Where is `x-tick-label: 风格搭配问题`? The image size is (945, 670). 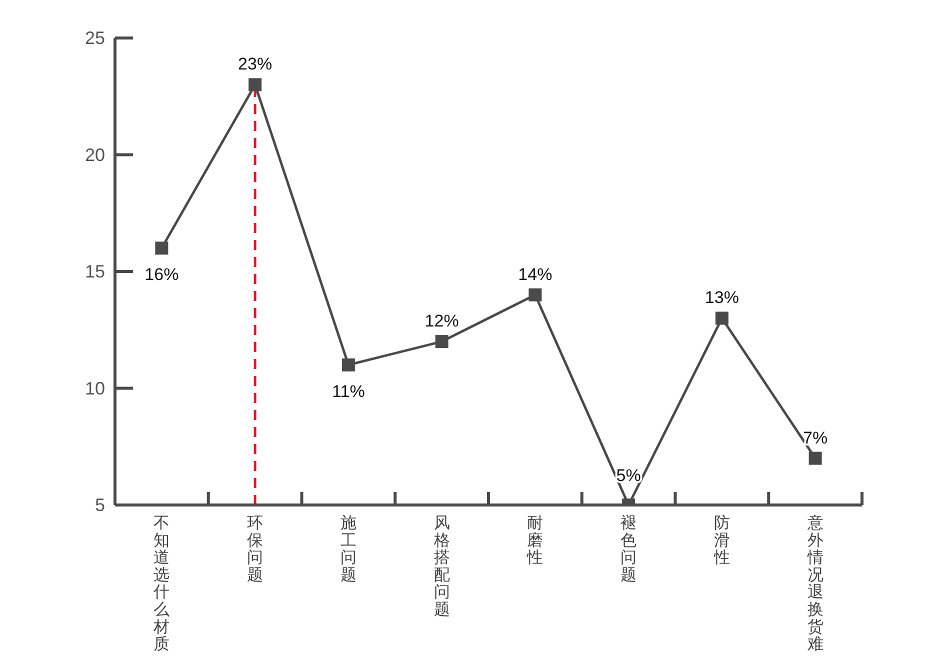
x-tick-label: 风格搭配问题 is located at coordinates (441, 566).